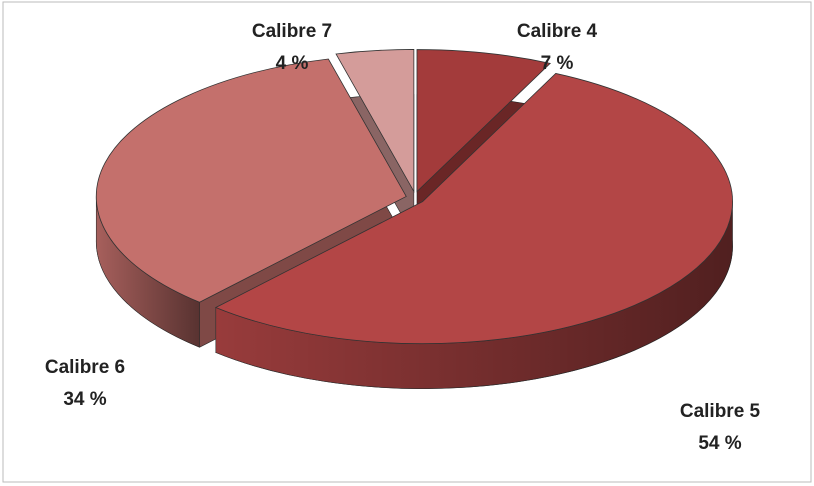 The image size is (814, 486). What do you see at coordinates (557, 31) in the screenshot?
I see `slice-label: Calibre 4` at bounding box center [557, 31].